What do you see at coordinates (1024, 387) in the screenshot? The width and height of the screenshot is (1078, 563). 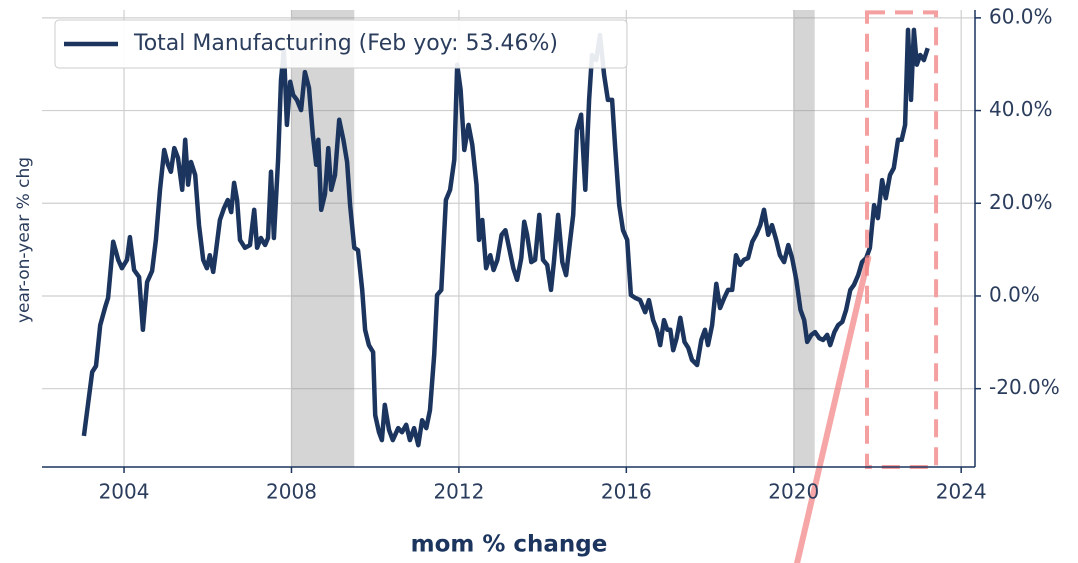 I see `y-tick-label: -20.0%` at bounding box center [1024, 387].